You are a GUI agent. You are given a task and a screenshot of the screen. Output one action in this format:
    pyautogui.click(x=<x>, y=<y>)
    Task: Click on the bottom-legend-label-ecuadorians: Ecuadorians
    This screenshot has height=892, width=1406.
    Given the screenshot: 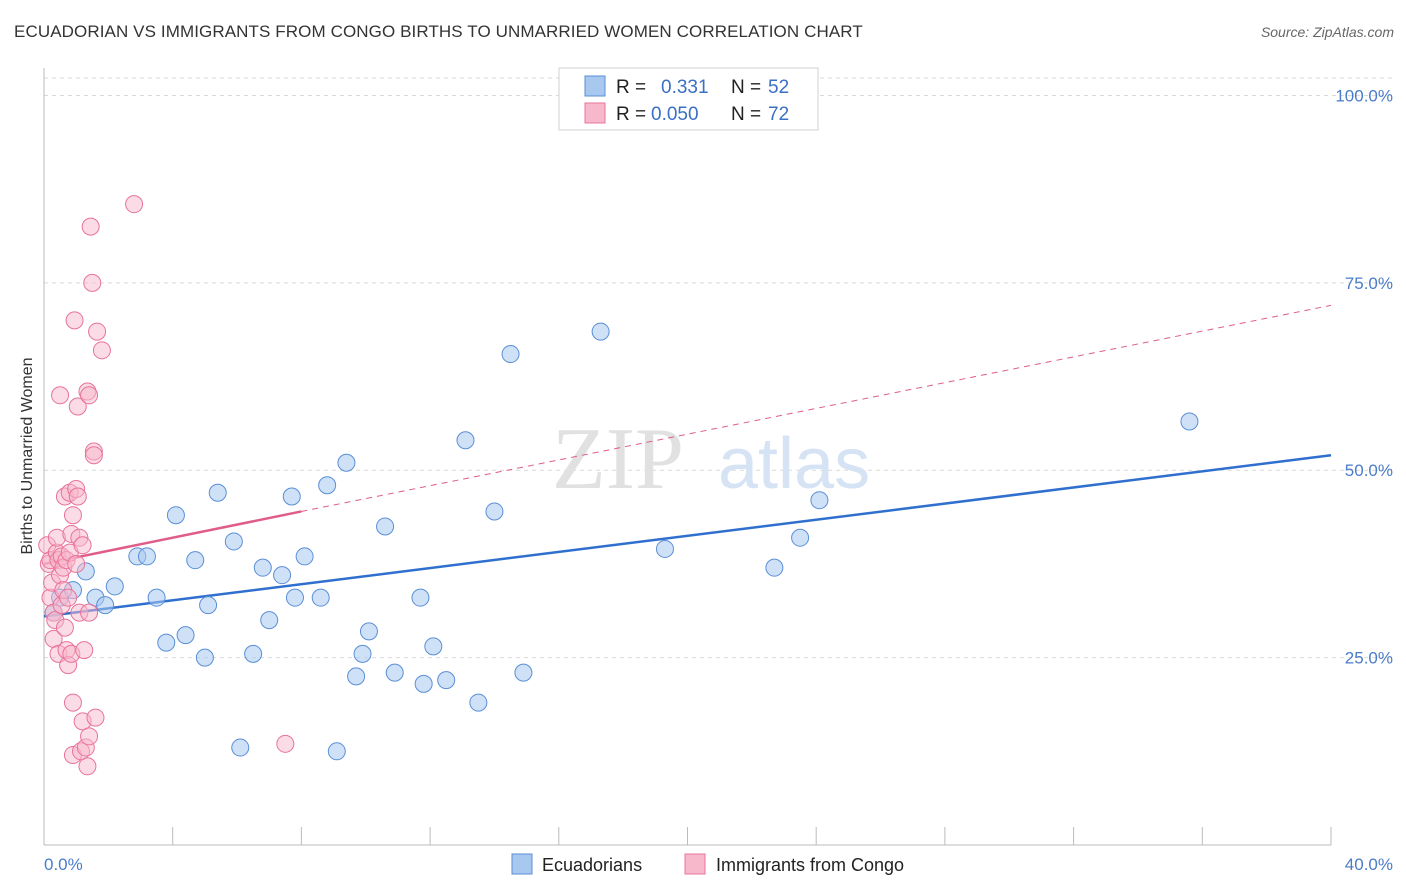 What is the action you would take?
    pyautogui.click(x=592, y=865)
    